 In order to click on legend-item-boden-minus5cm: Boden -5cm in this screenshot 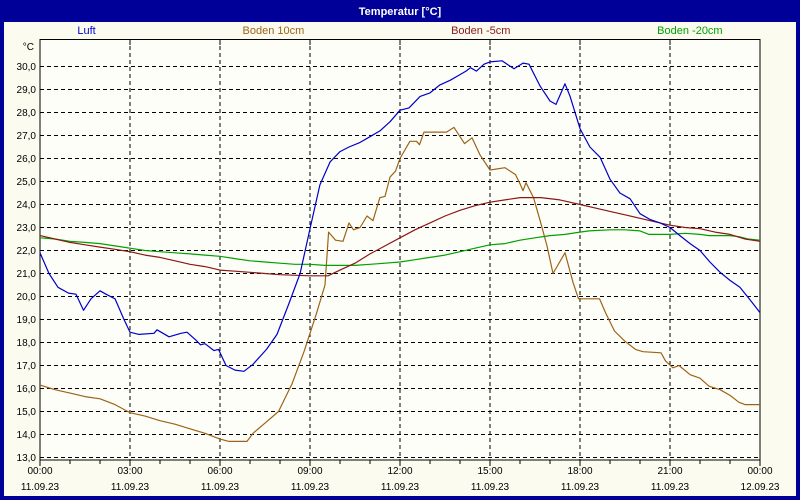, I will do `click(481, 30)`.